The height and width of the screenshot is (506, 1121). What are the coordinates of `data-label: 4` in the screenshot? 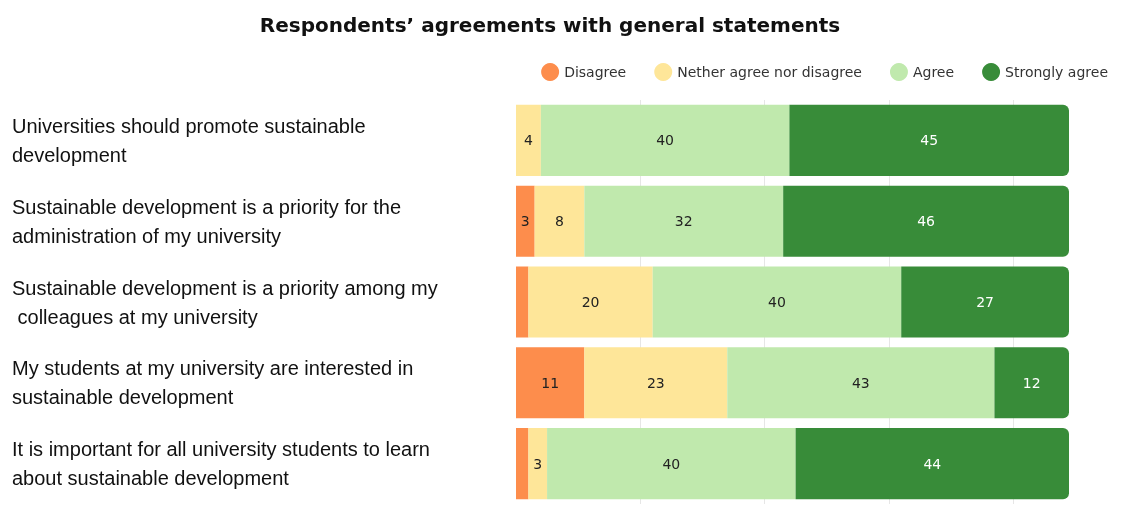 It's located at (528, 140).